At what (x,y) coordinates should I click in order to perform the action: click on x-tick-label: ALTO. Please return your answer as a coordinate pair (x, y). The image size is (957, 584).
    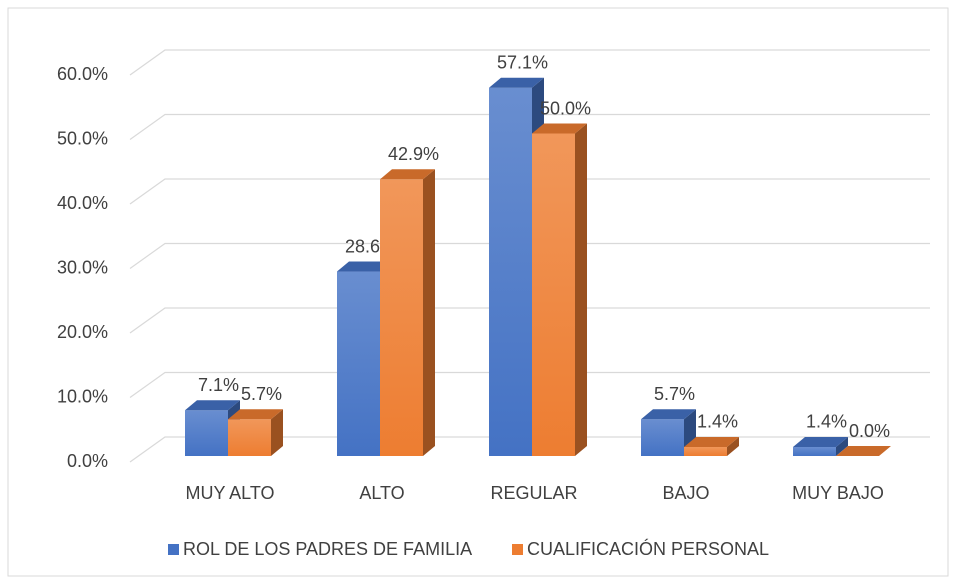
    Looking at the image, I should click on (381, 493).